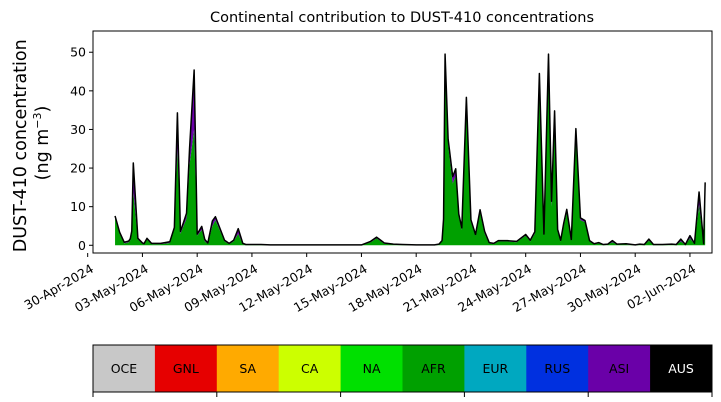  Describe the element at coordinates (43, 155) in the screenshot. I see `y-axis-label-line2: (ng m` at that location.